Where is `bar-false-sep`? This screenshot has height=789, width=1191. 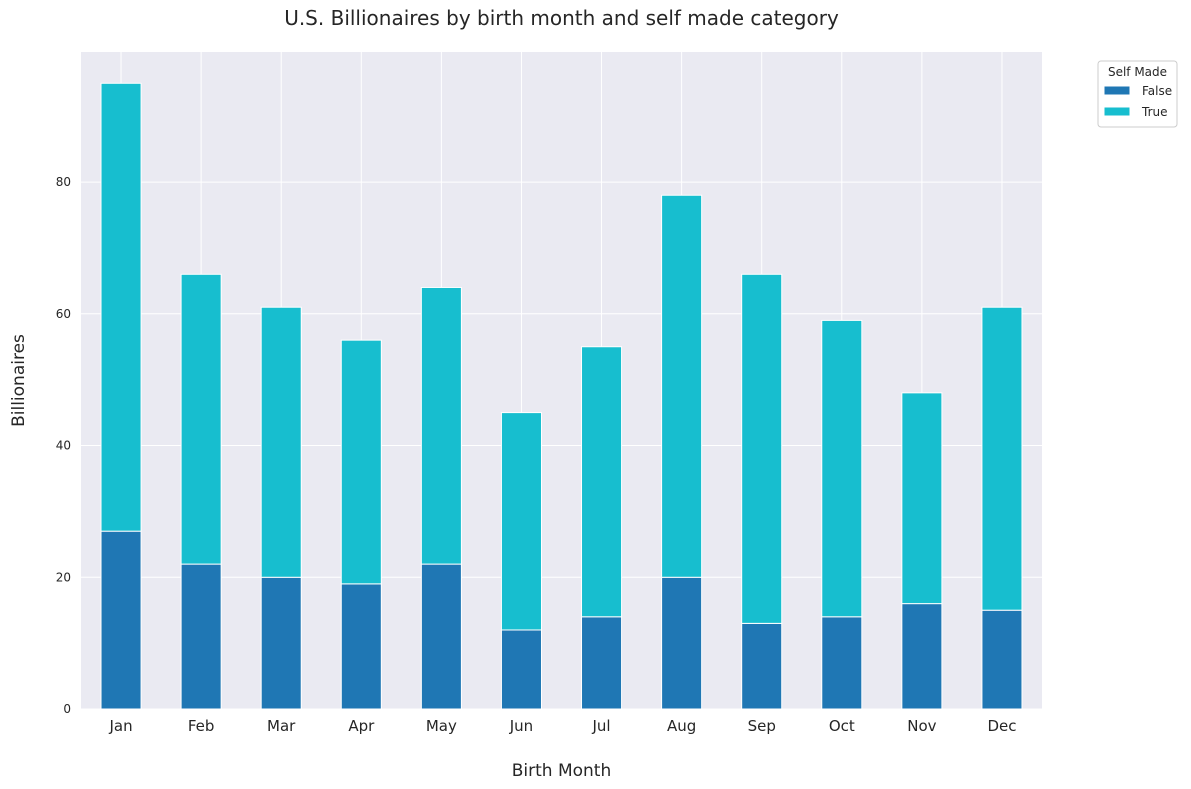 bar-false-sep is located at coordinates (762, 666).